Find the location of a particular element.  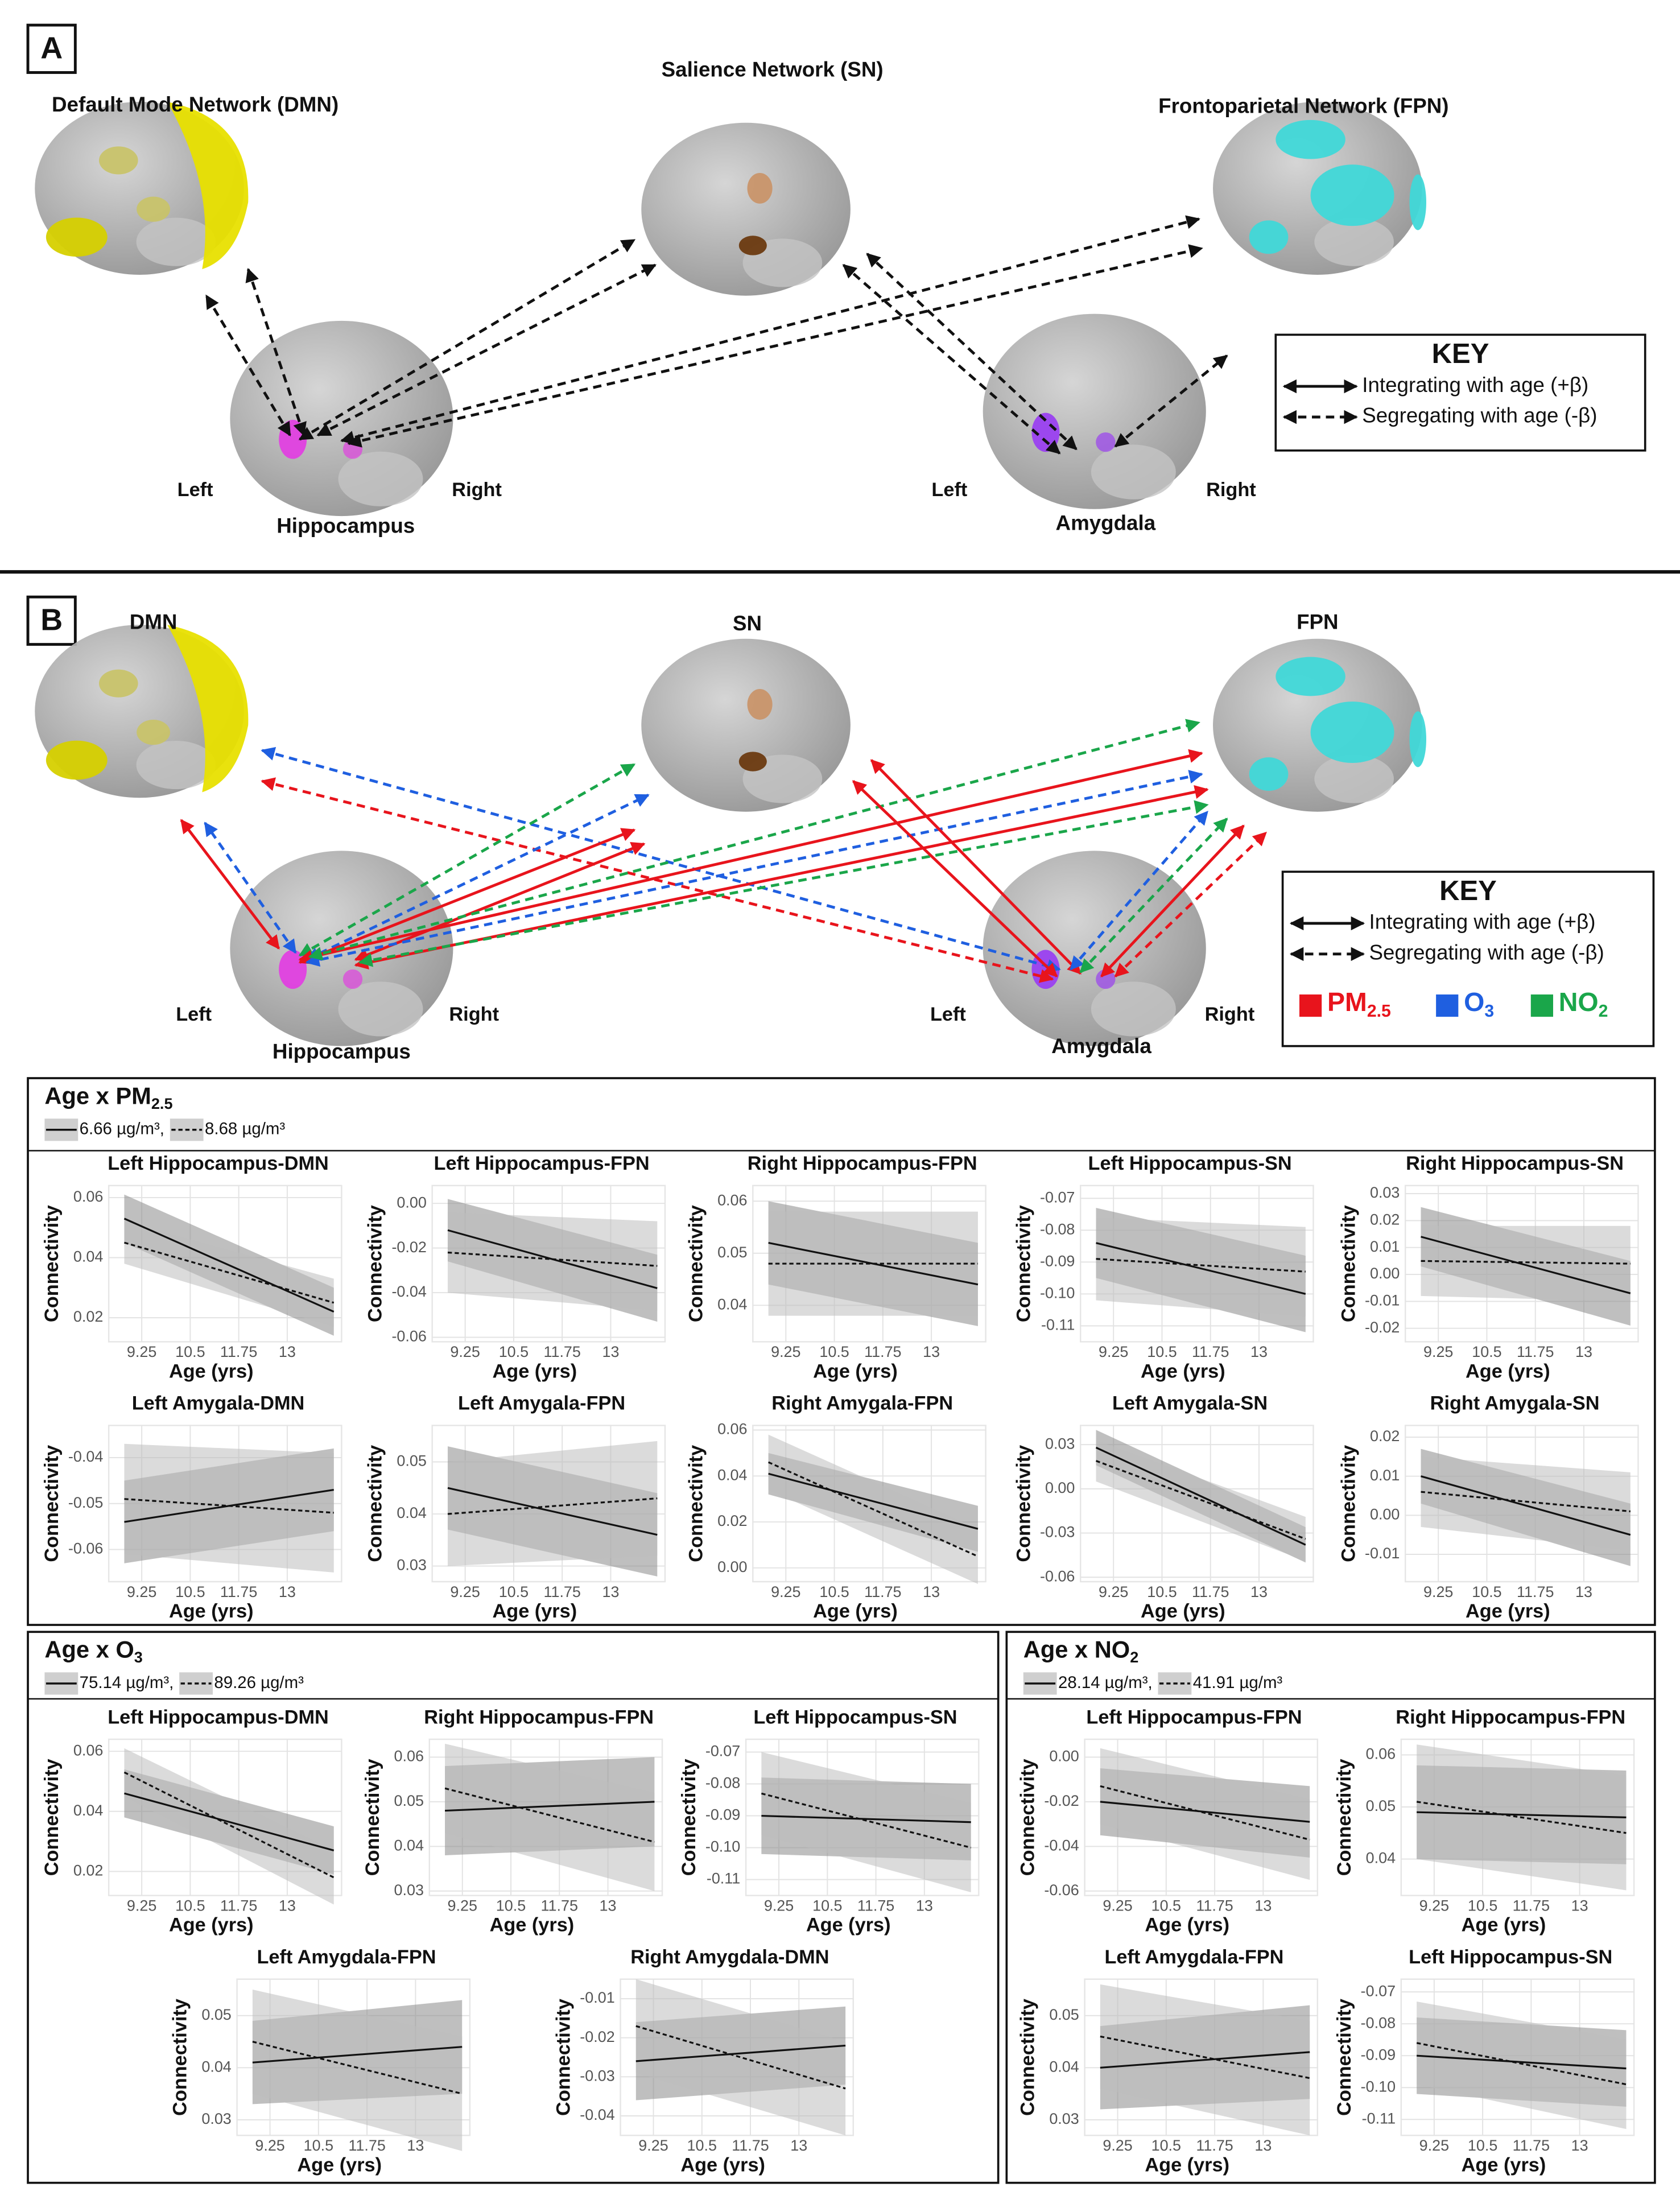

network-title: FPN is located at coordinates (1317, 622).